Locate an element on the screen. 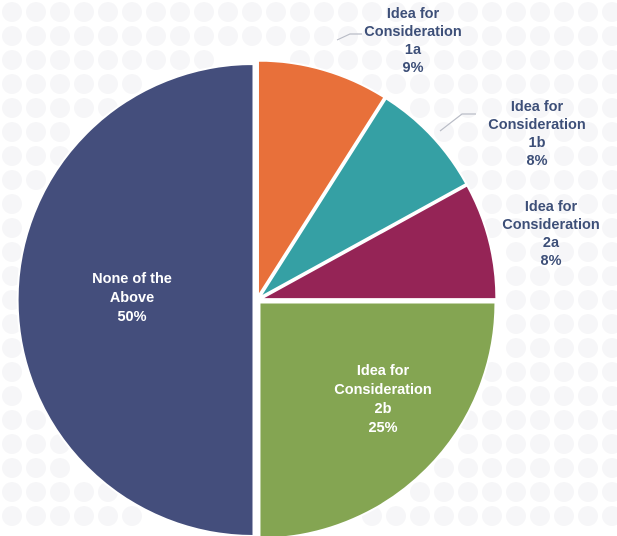  slice-category-label: Above is located at coordinates (132, 298).